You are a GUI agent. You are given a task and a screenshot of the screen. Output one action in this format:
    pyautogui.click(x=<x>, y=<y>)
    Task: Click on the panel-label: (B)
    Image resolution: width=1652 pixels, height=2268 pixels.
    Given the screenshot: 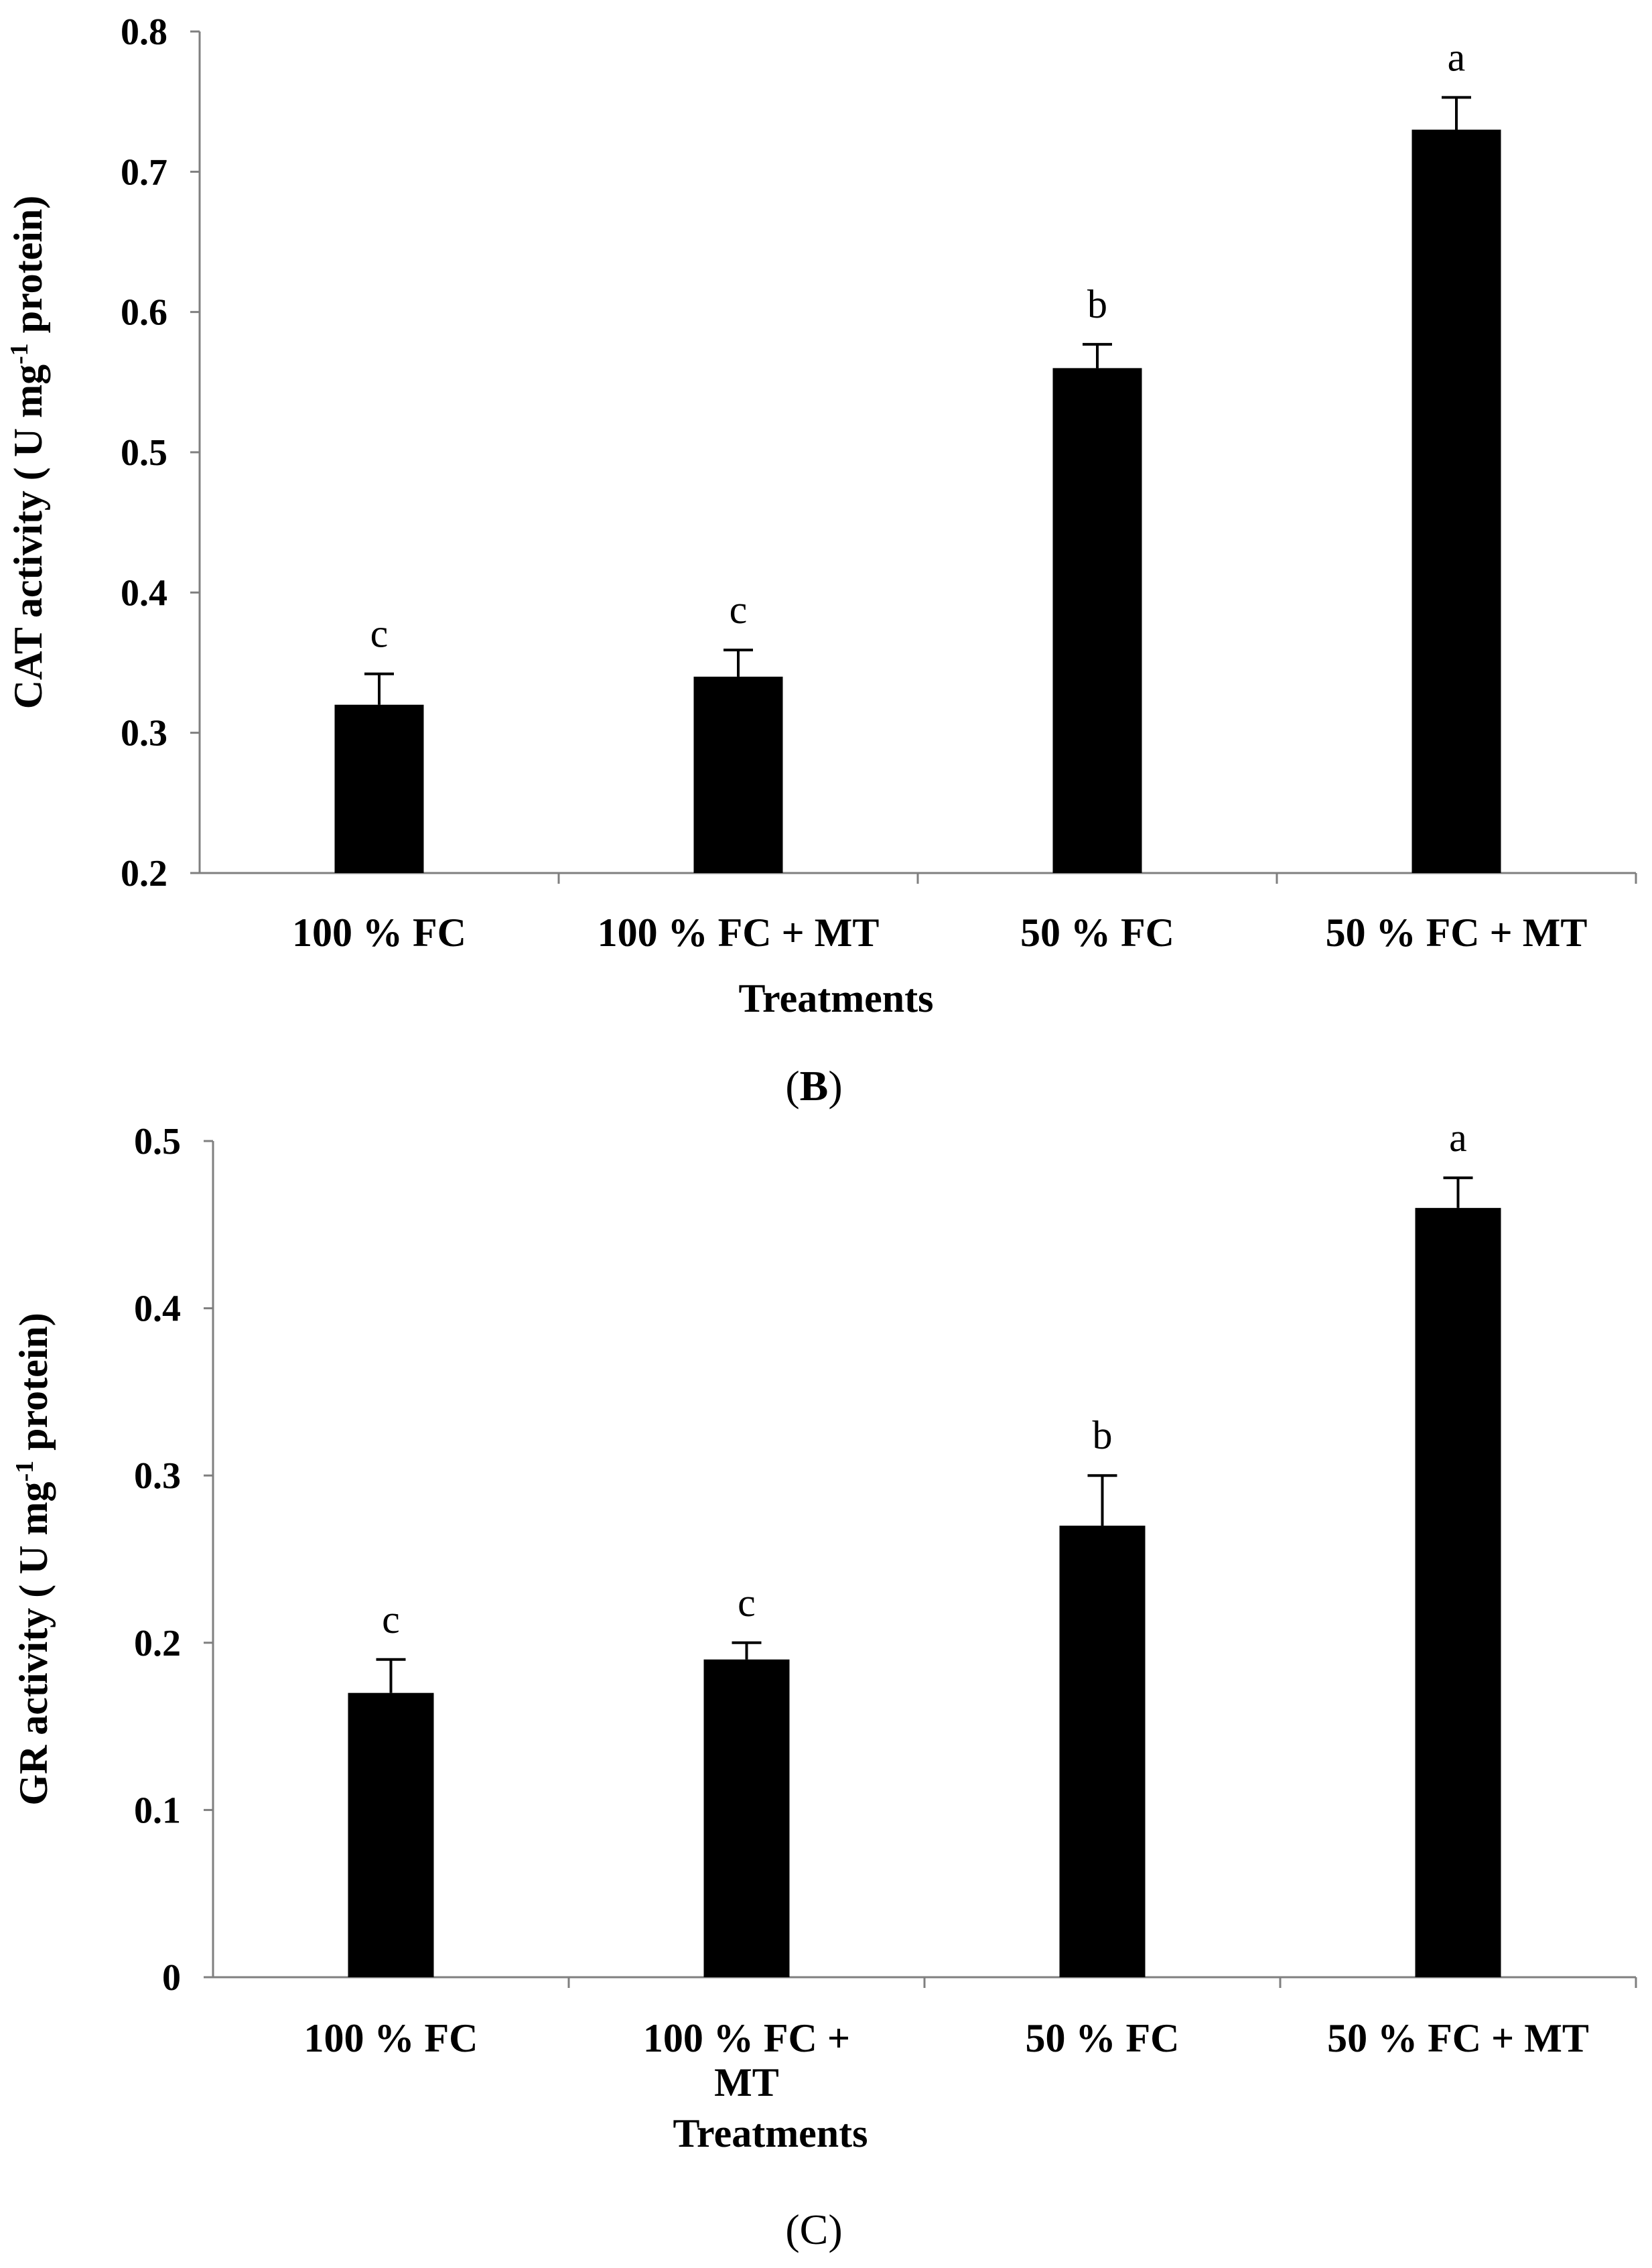 What is the action you would take?
    pyautogui.click(x=813, y=1086)
    